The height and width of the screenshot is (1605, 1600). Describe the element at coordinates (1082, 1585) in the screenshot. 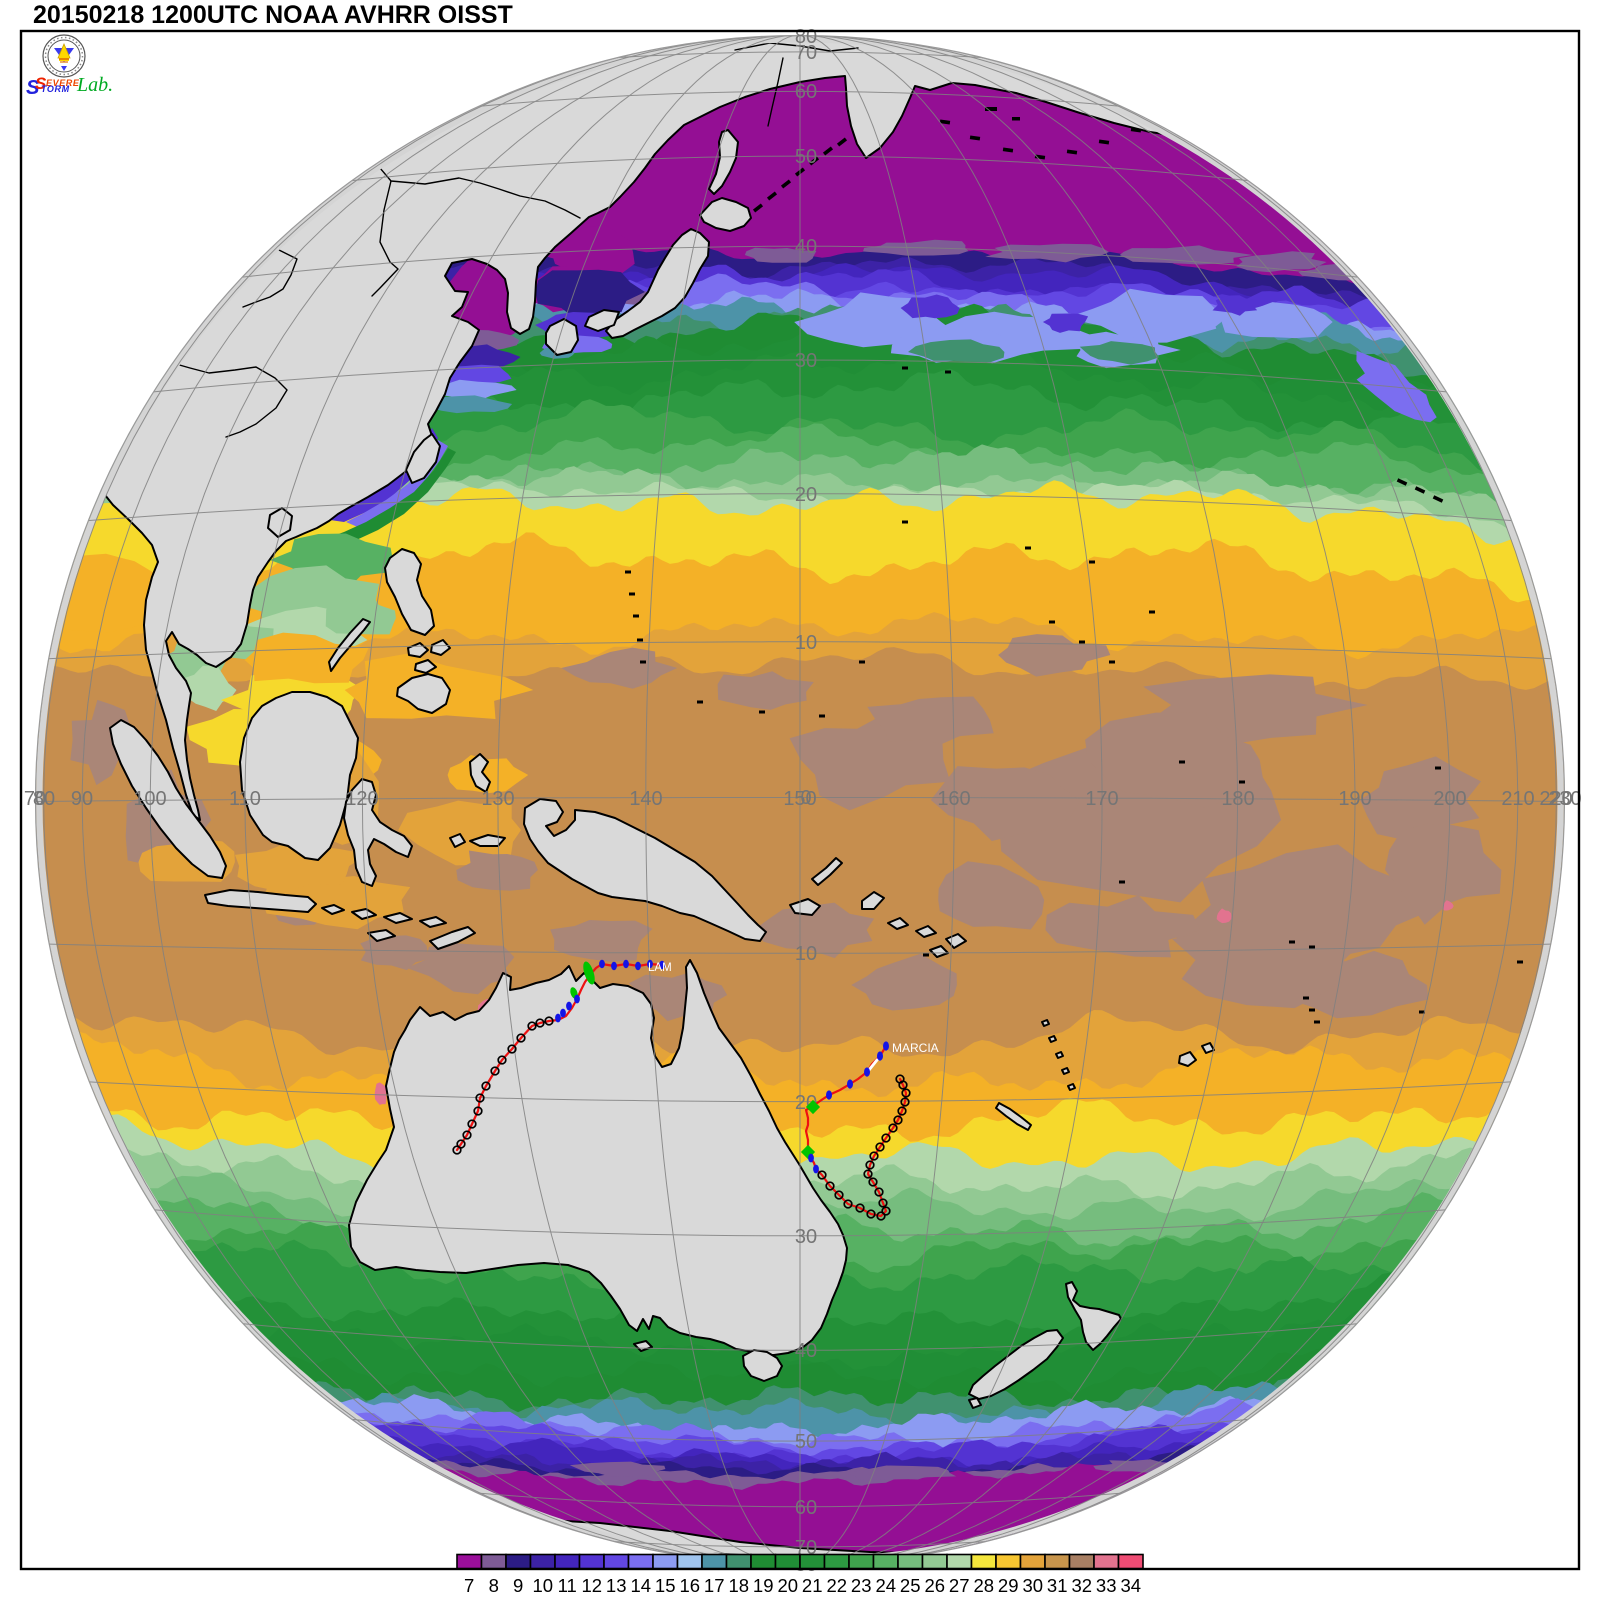

I see `svg-text: 32` at that location.